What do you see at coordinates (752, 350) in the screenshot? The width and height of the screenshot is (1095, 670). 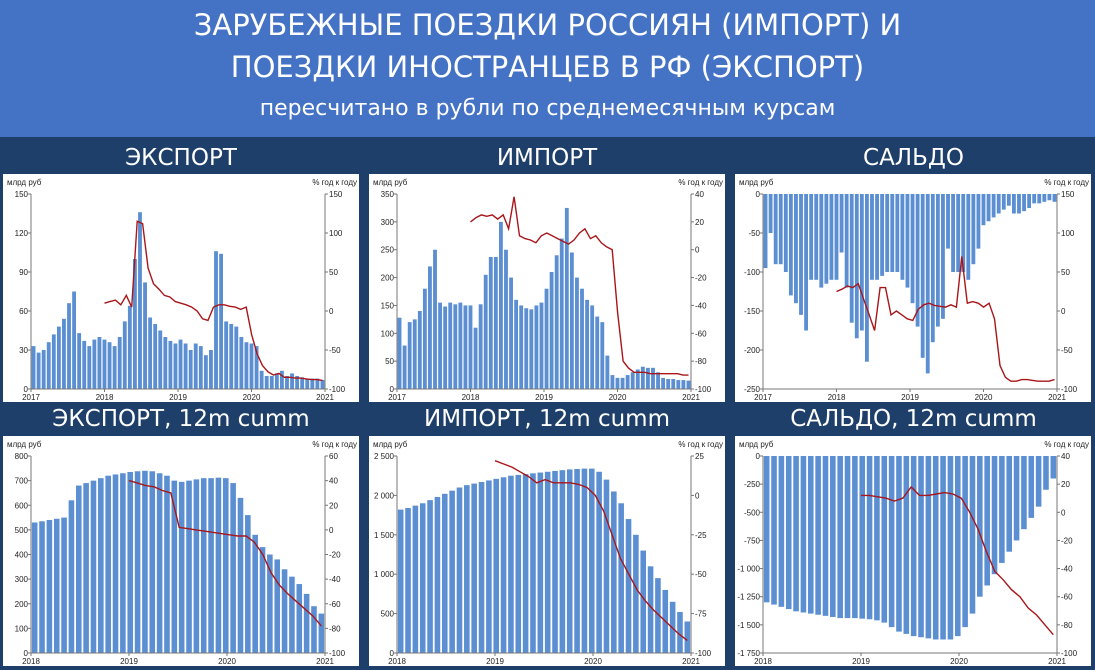 I see `y-tick-label-left: -200` at bounding box center [752, 350].